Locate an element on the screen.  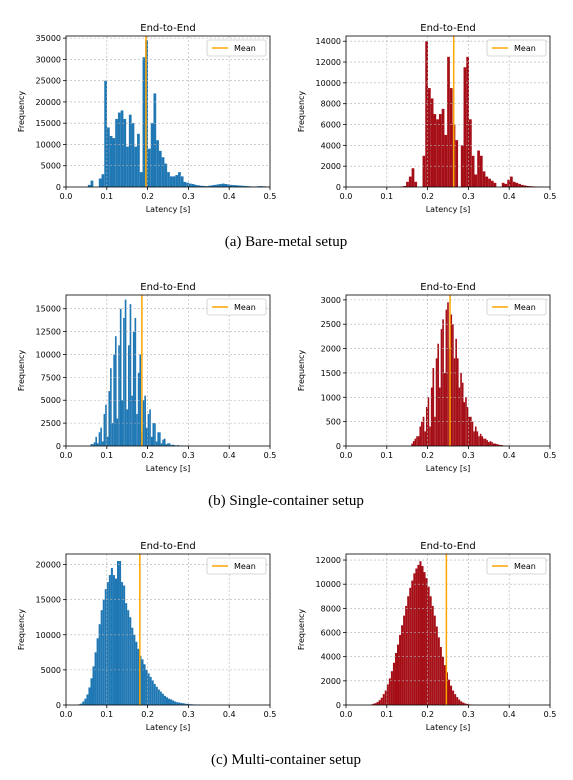
y-tick-label: 14000 is located at coordinates (328, 41).